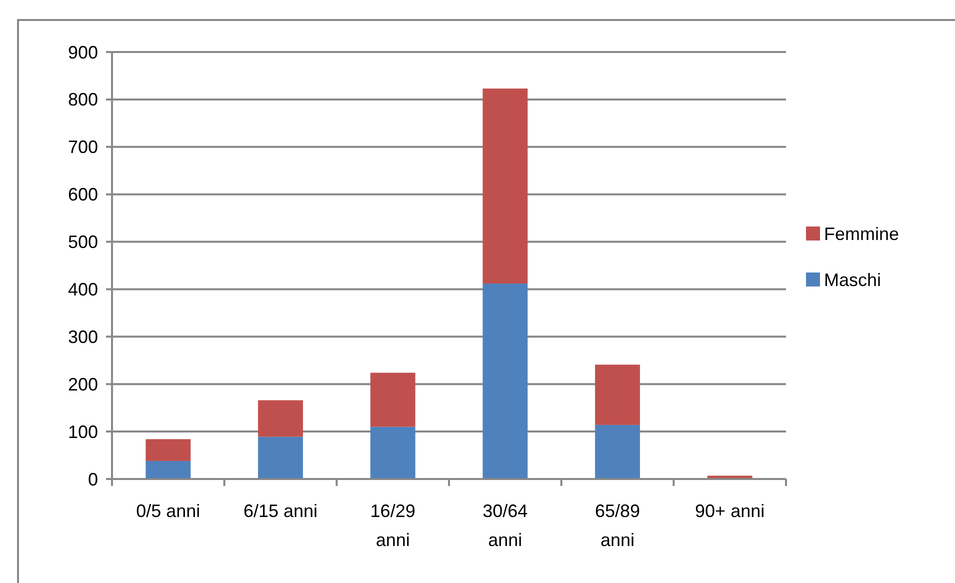 This screenshot has height=583, width=955. Describe the element at coordinates (83, 52) in the screenshot. I see `y-tick-label: 900` at that location.